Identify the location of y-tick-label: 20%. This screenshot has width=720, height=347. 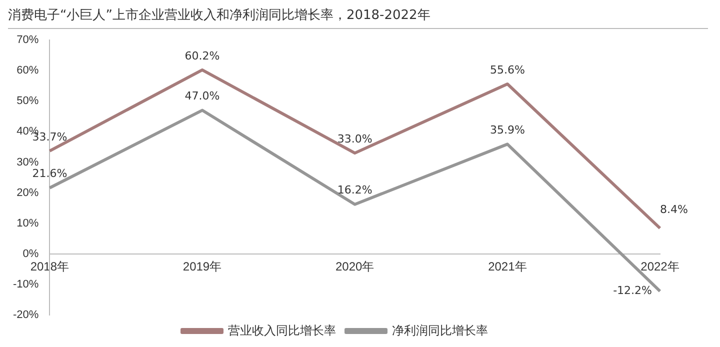
(27, 192).